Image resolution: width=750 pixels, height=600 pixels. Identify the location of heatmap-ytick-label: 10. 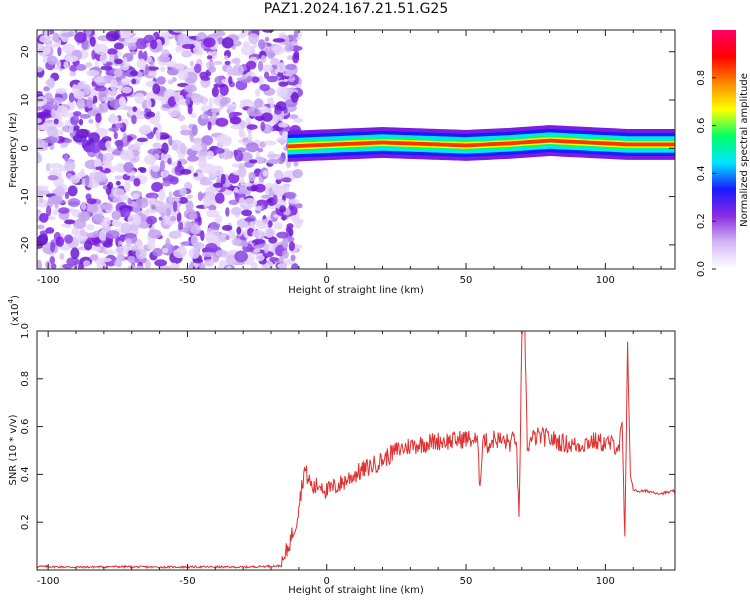
(25, 100).